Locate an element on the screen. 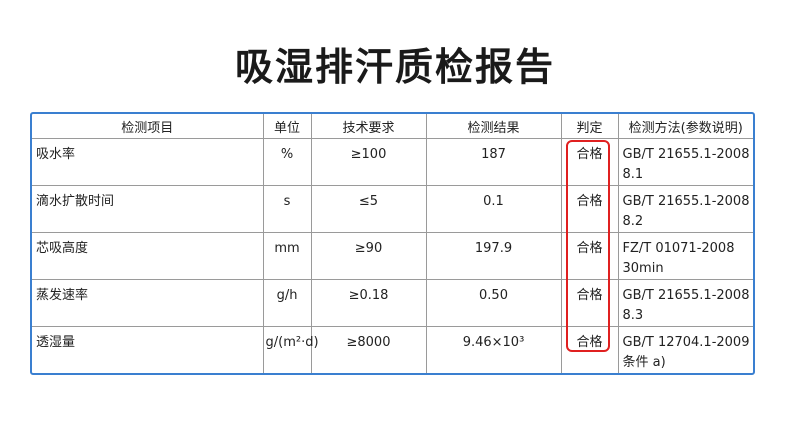  highlight-box is located at coordinates (588, 246).